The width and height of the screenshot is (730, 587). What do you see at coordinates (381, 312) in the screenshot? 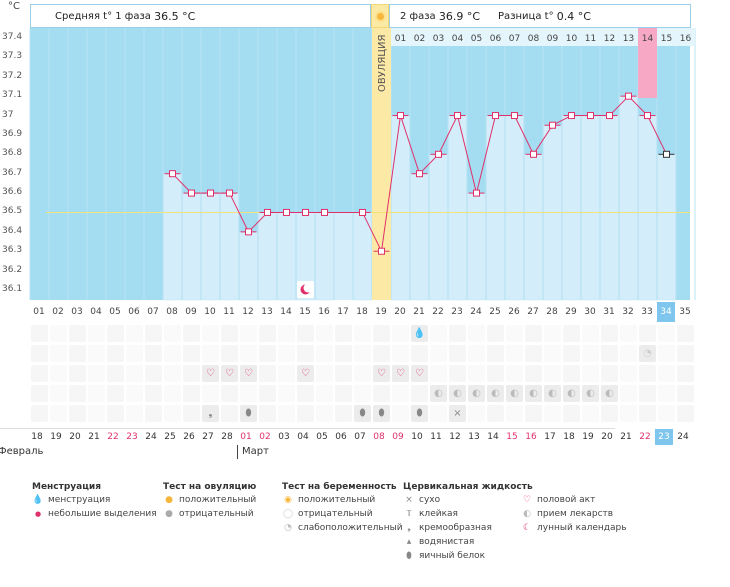
I see `cycle-day: 19` at bounding box center [381, 312].